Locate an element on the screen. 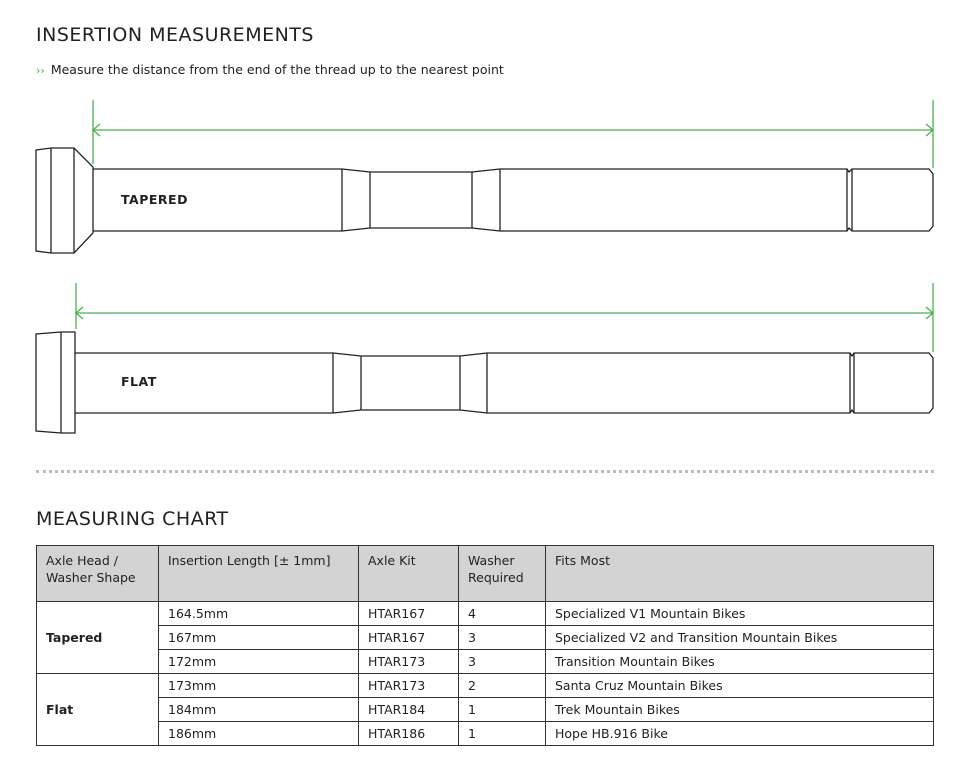 This screenshot has width=970, height=776. divider is located at coordinates (485, 471).